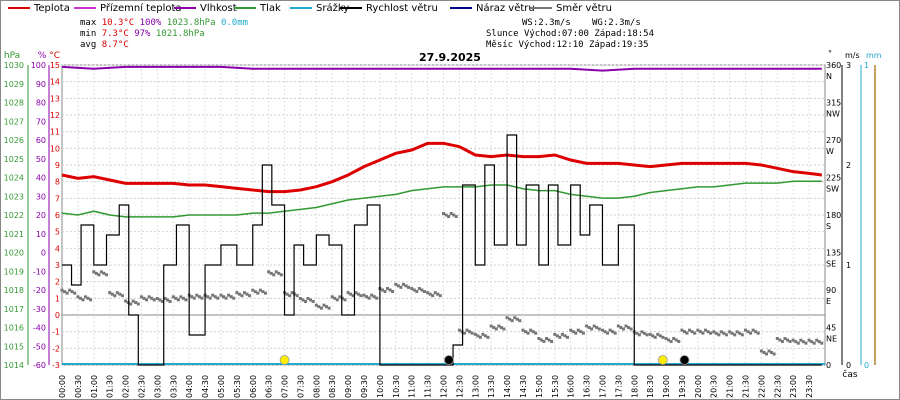 This screenshot has width=900, height=400. I want to click on pressure-tick-label: 1014, so click(14, 365).